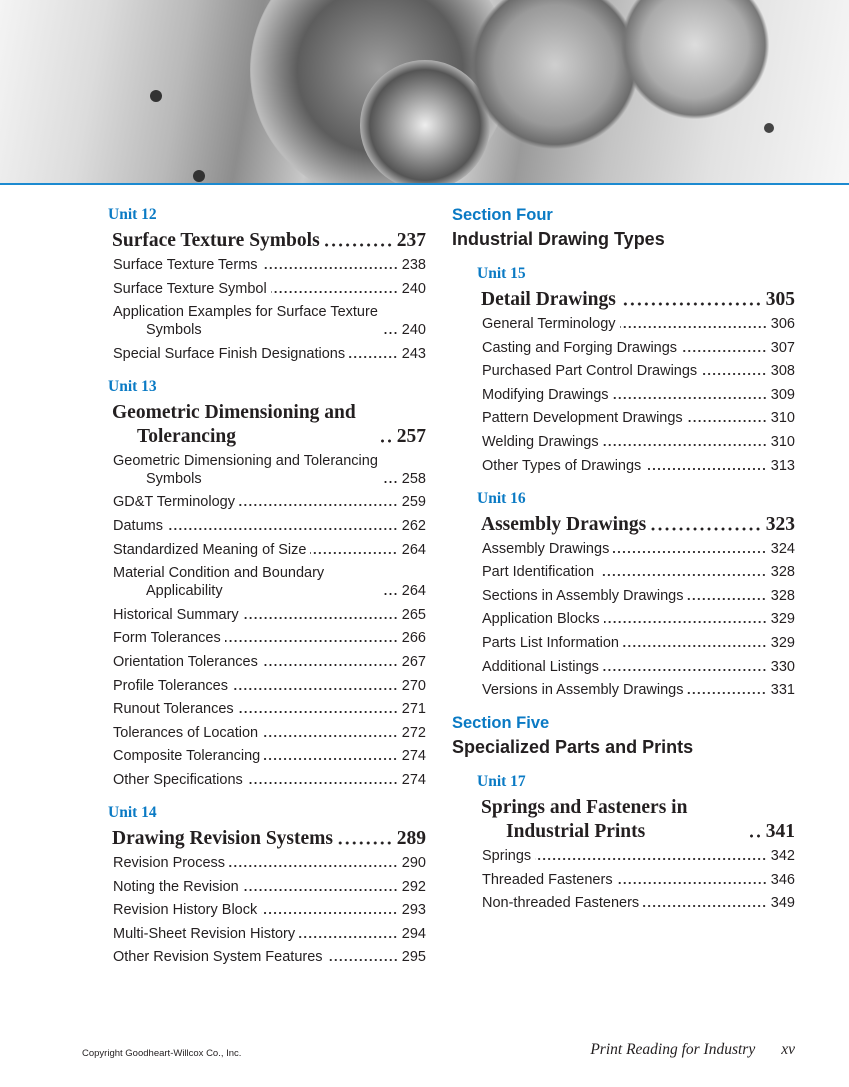 The width and height of the screenshot is (849, 1087). Describe the element at coordinates (545, 394) in the screenshot. I see `toc-entry-label: Modifying Drawings` at that location.